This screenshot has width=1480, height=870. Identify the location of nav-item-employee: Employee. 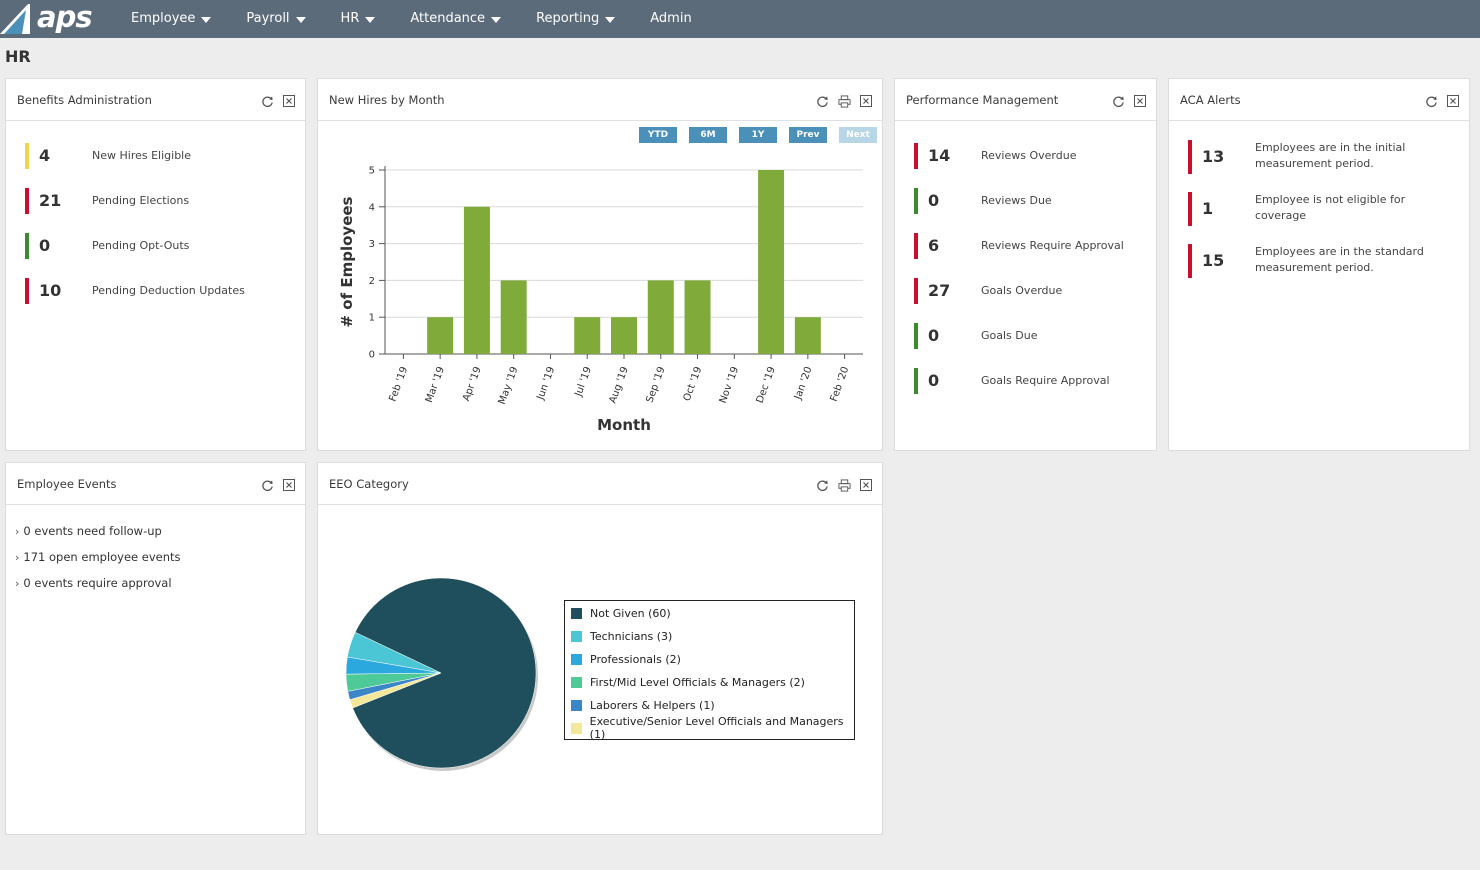
(171, 19).